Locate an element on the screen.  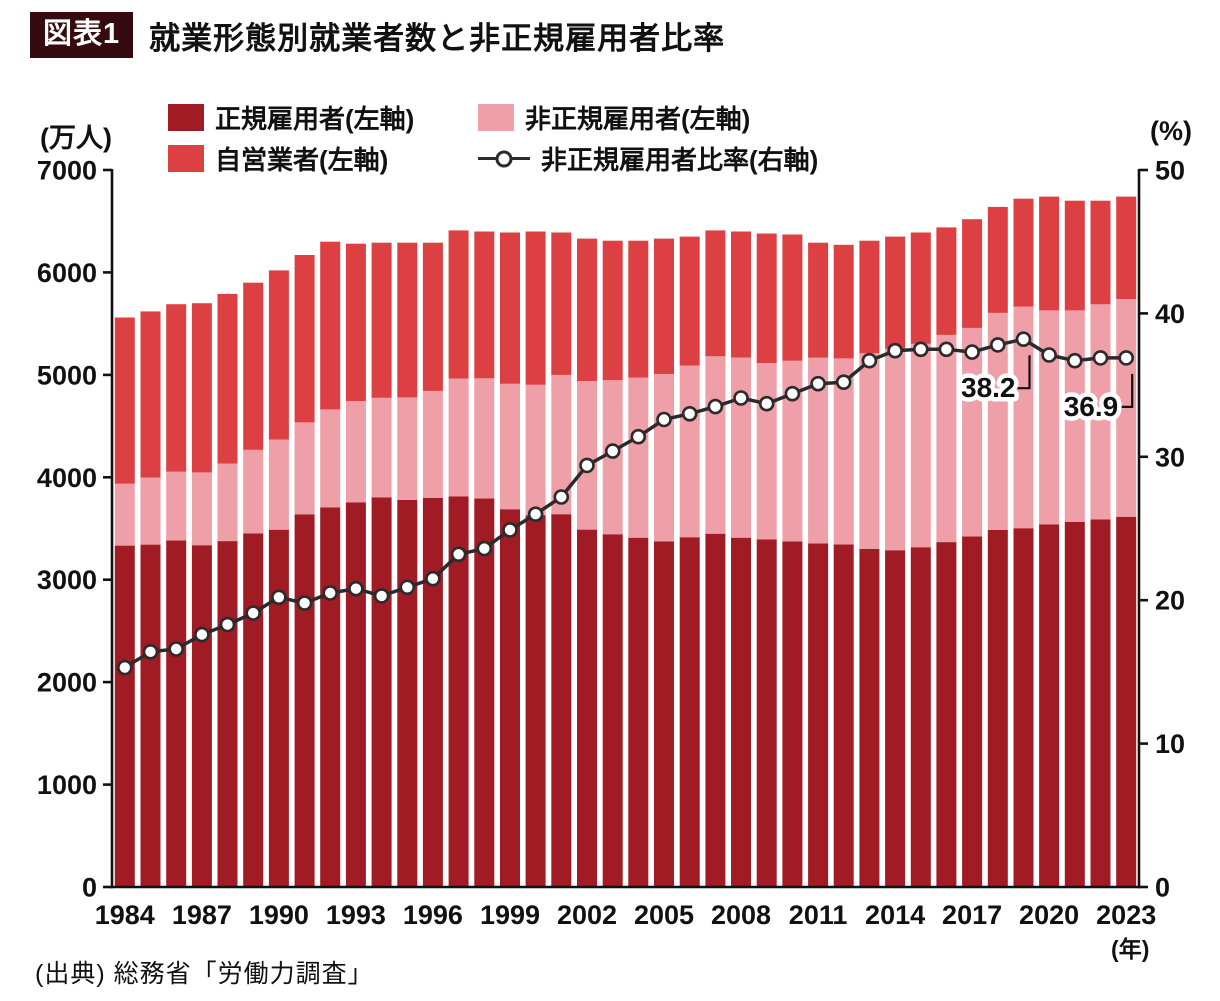
svg-text: 3000 is located at coordinates (67, 580).